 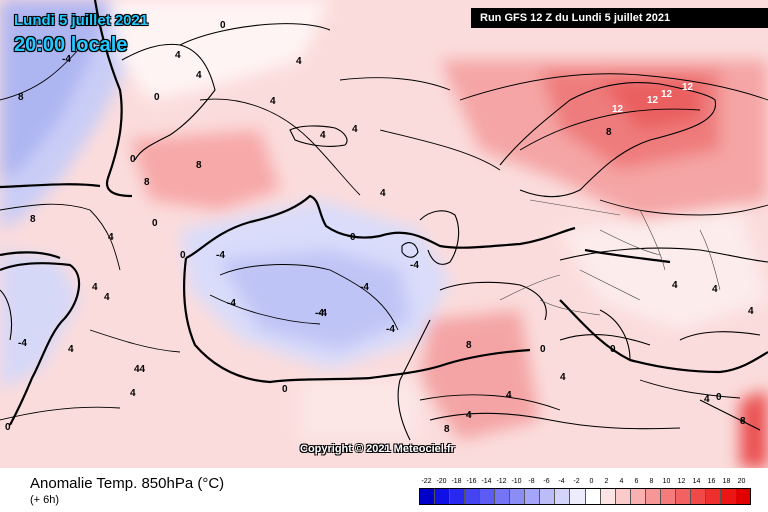 What do you see at coordinates (606, 481) in the screenshot?
I see `legend-tick-label: 2` at bounding box center [606, 481].